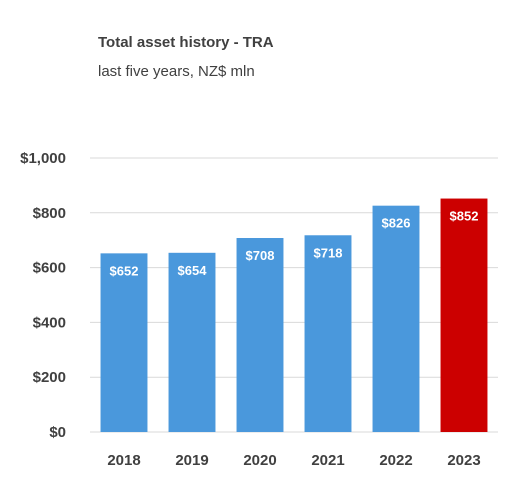 Image resolution: width=511 pixels, height=481 pixels. What do you see at coordinates (294, 244) in the screenshot?
I see `data-labels: $652 $654 $708 $718 $826 $852` at bounding box center [294, 244].